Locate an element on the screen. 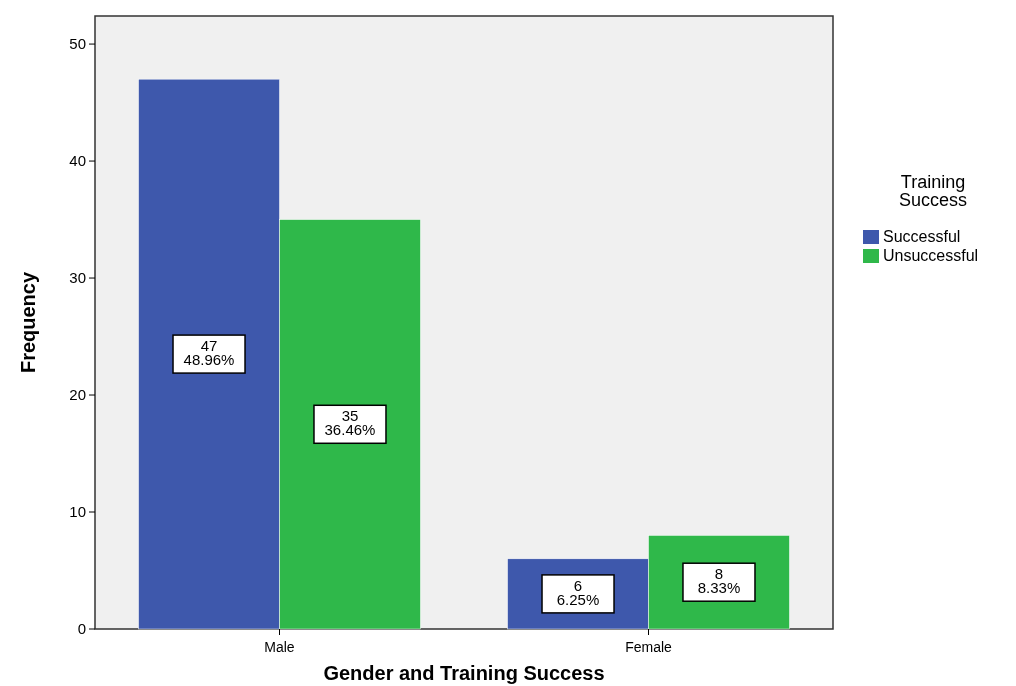  legend-label: Unsuccessful is located at coordinates (931, 255).